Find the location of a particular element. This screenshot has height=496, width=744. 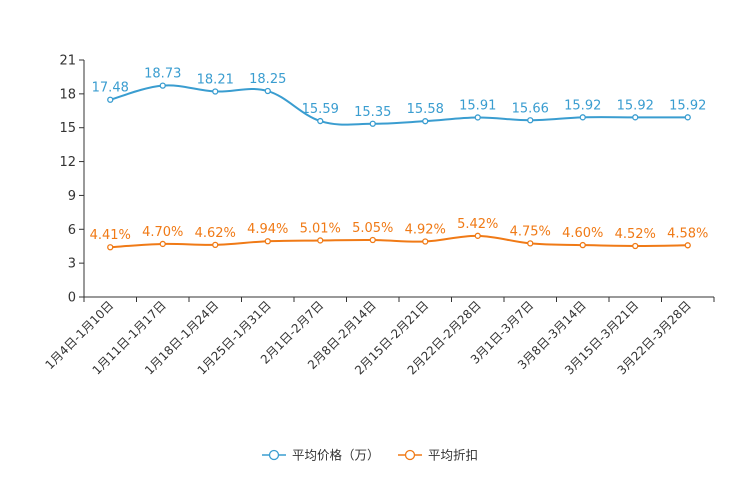

legend-label: 平均价格（万） is located at coordinates (336, 455).